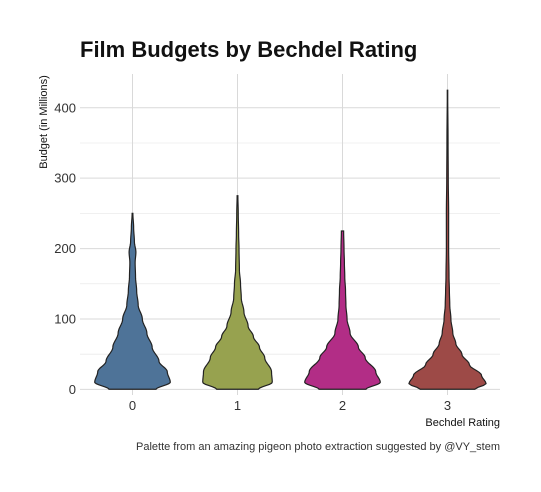  What do you see at coordinates (44, 122) in the screenshot?
I see `y-axis-title: Budget (in Millions)` at bounding box center [44, 122].